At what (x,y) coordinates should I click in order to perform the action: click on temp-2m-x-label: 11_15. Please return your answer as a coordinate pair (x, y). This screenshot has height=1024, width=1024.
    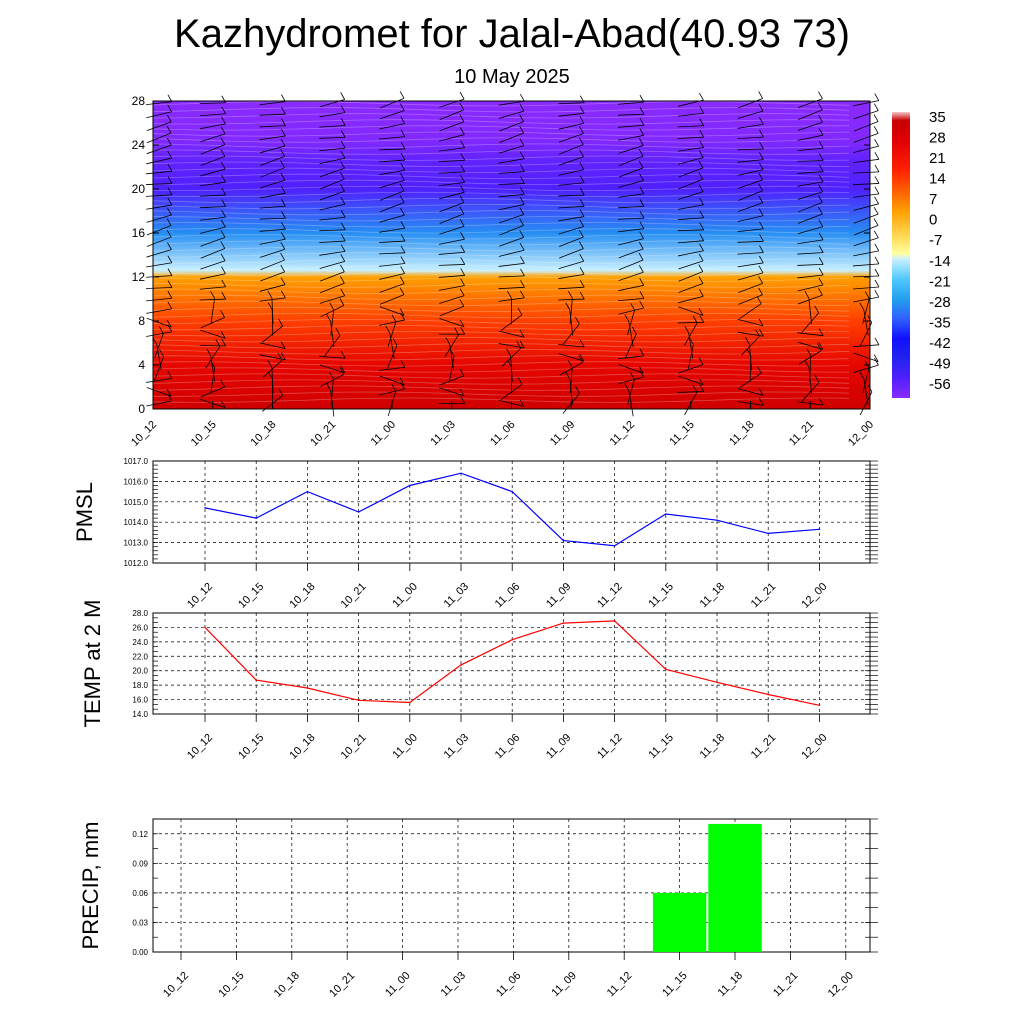
    Looking at the image, I should click on (661, 747).